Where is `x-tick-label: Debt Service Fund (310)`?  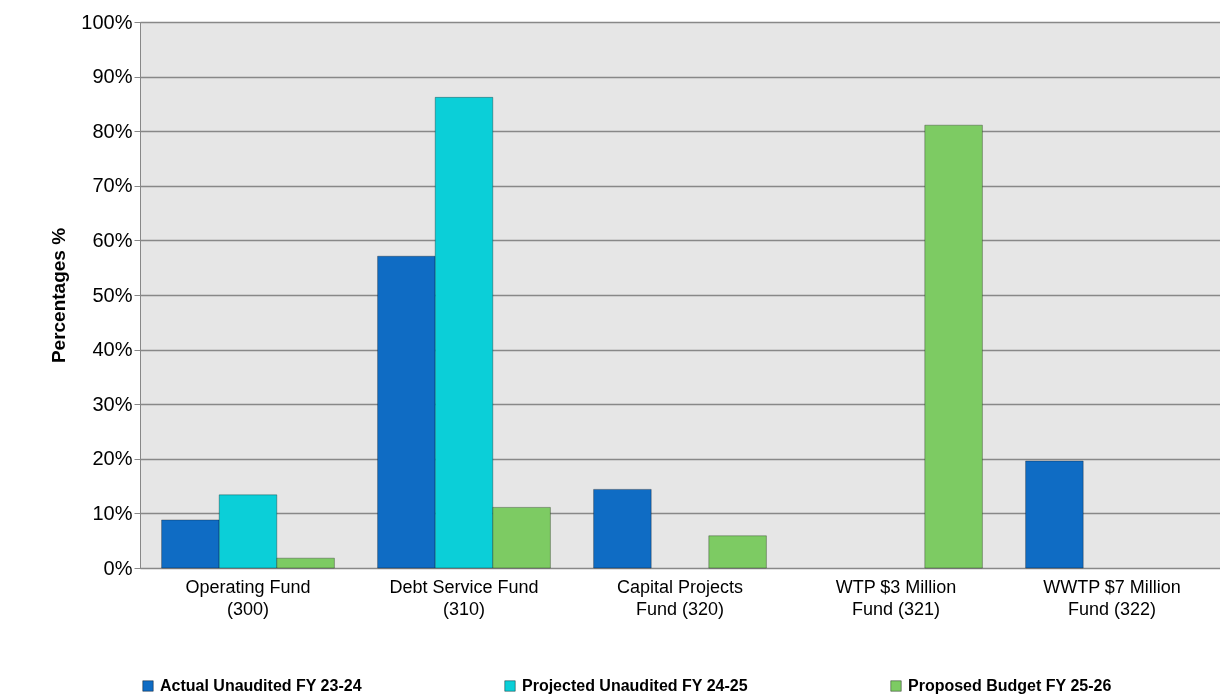
x-tick-label: Debt Service Fund (310) is located at coordinates (464, 597).